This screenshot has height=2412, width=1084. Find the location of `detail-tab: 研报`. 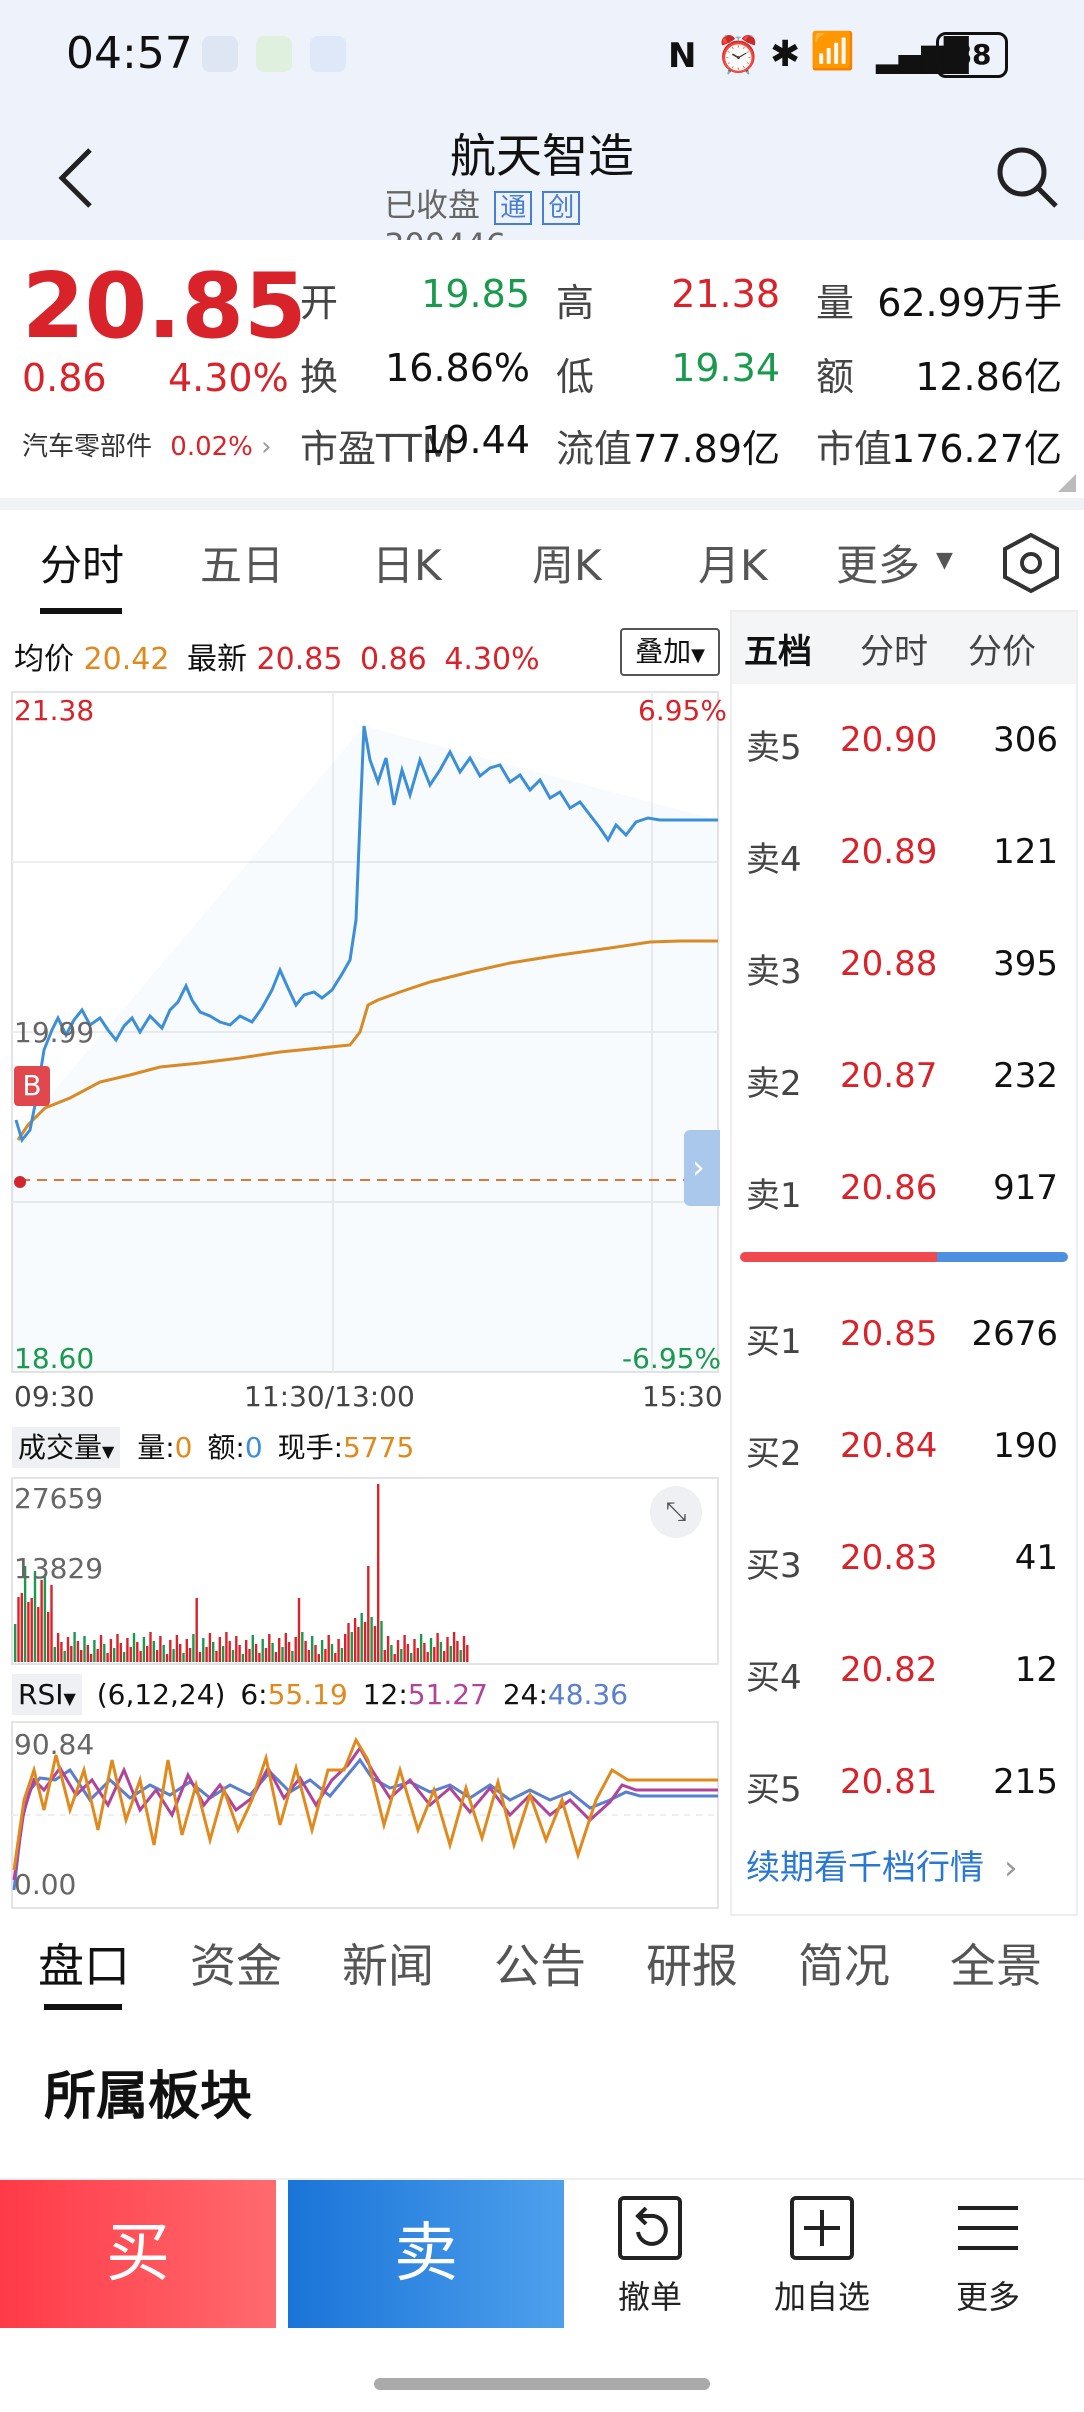

detail-tab: 研报 is located at coordinates (692, 1966).